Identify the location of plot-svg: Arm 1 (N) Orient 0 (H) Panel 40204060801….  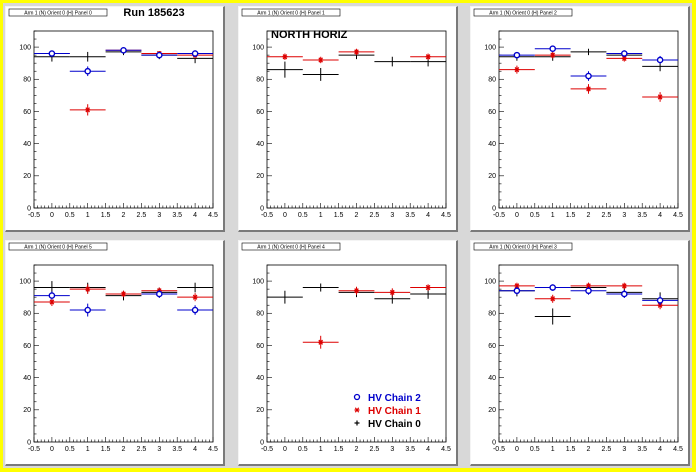
(346, 347).